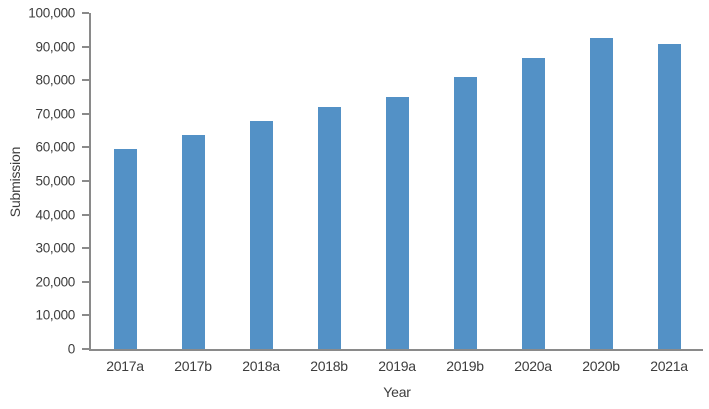  What do you see at coordinates (669, 366) in the screenshot?
I see `x-tick-label-2021a: 2021a` at bounding box center [669, 366].